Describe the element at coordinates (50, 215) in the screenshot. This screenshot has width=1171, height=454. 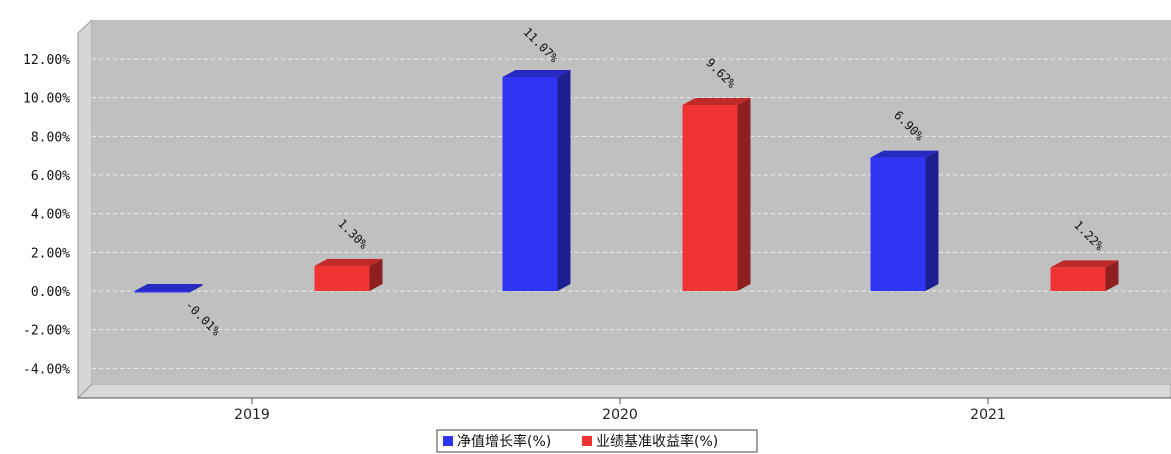
I see `y-tick-label: 4.00%` at that location.